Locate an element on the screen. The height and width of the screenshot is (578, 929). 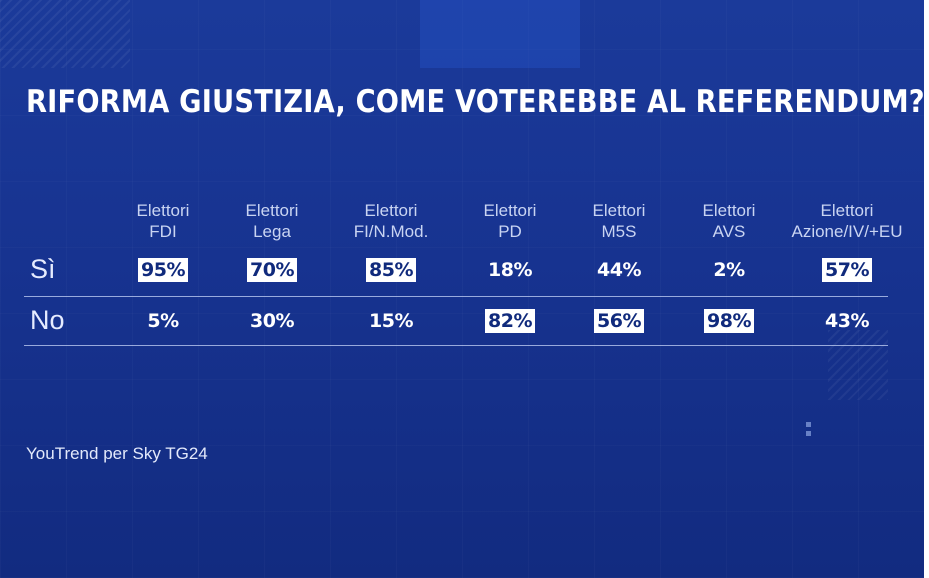
value-cell: 95% is located at coordinates (163, 270).